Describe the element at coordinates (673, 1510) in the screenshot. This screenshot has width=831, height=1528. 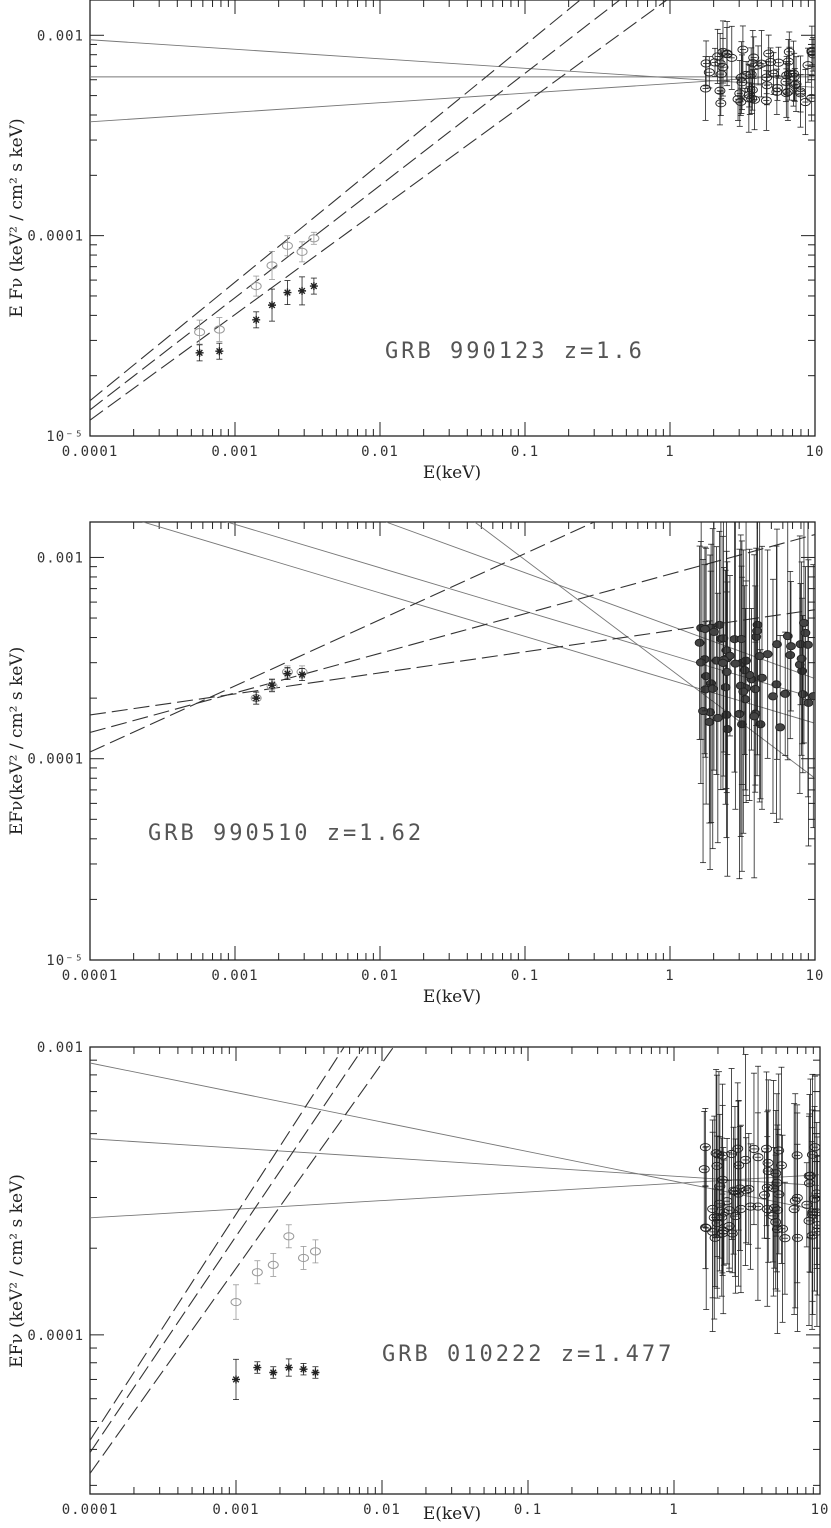
I see `x-tick-label: 1` at that location.